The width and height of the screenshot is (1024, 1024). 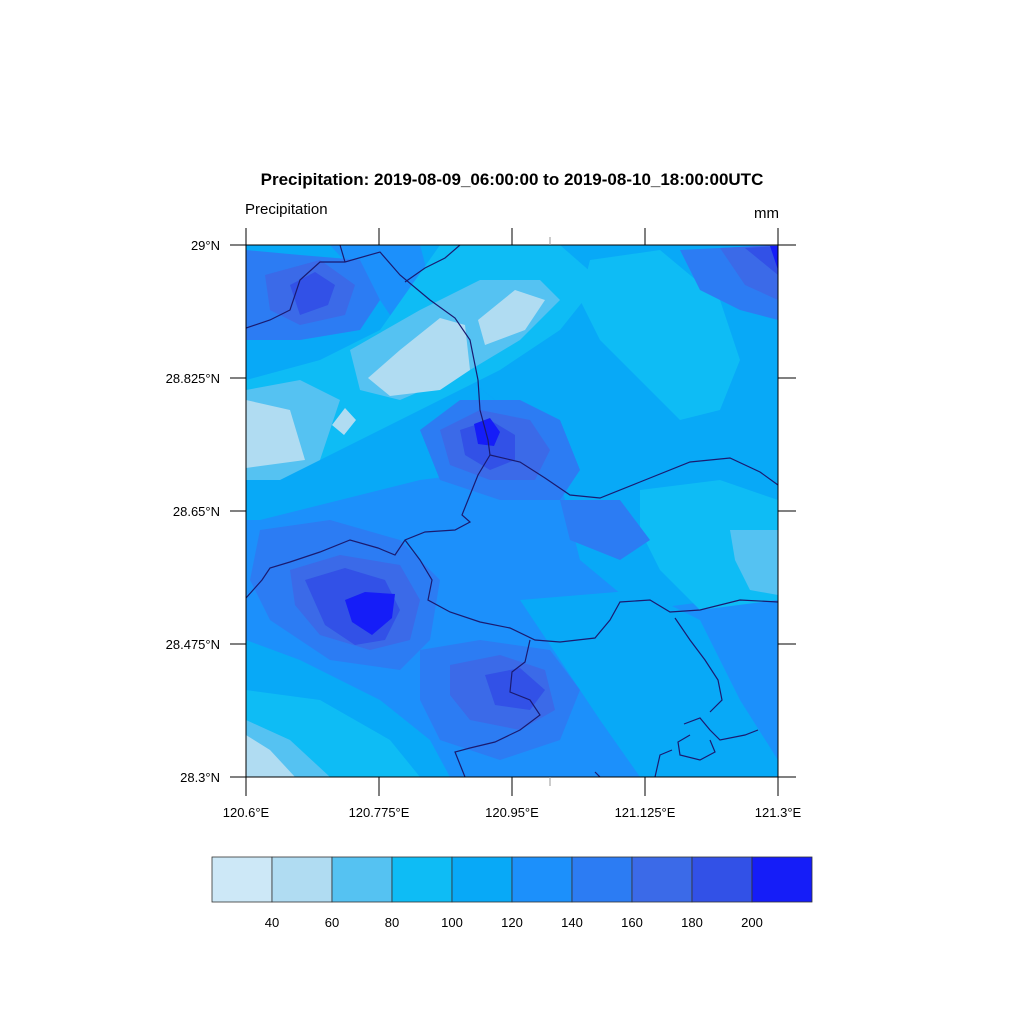 What do you see at coordinates (766, 213) in the screenshot?
I see `units-label: mm` at bounding box center [766, 213].